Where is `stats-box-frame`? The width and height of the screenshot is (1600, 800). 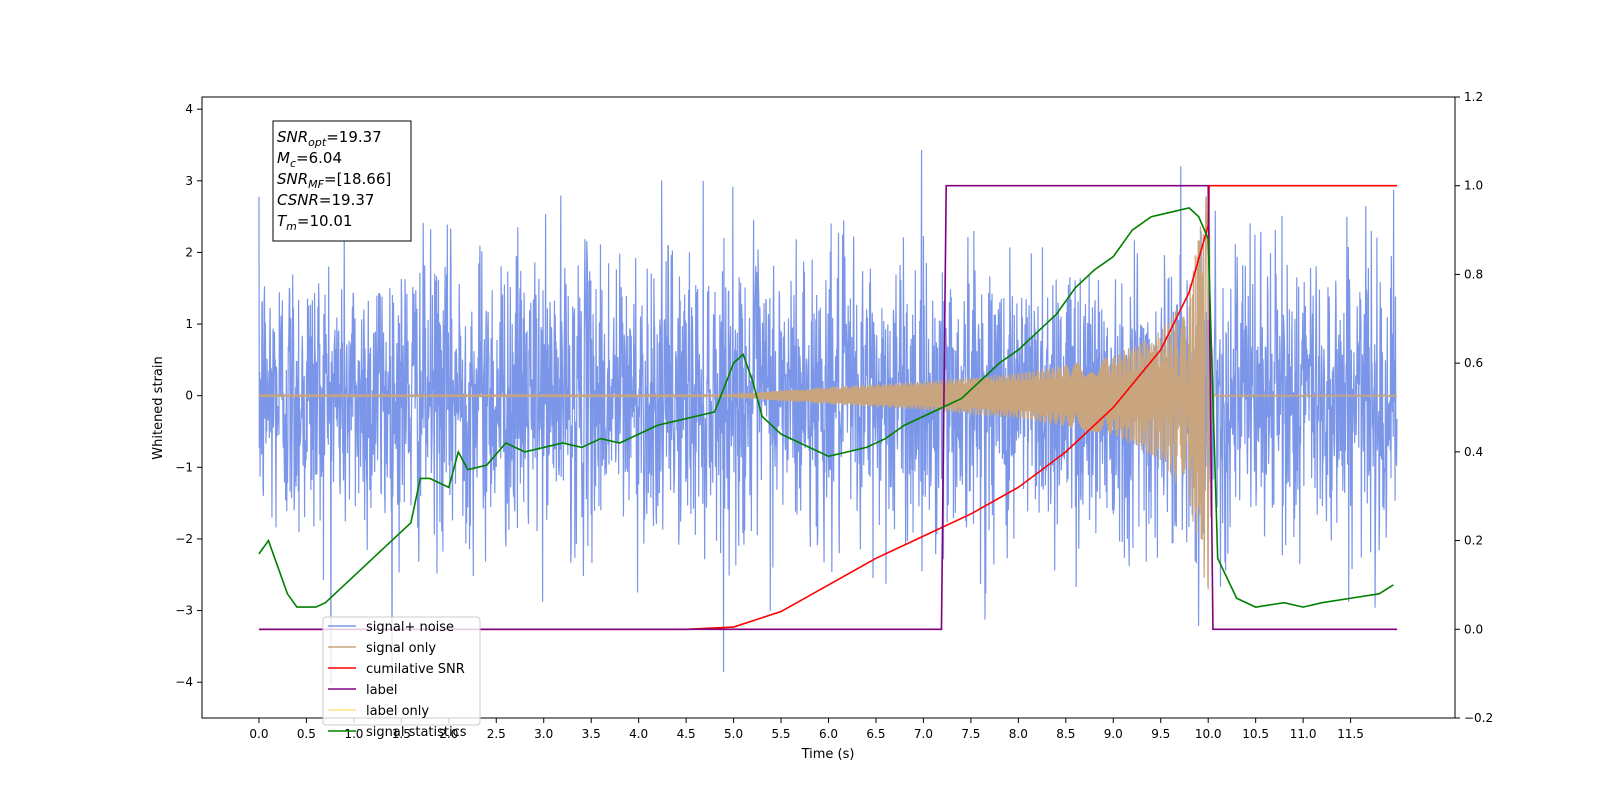
stats-box-frame is located at coordinates (342, 181).